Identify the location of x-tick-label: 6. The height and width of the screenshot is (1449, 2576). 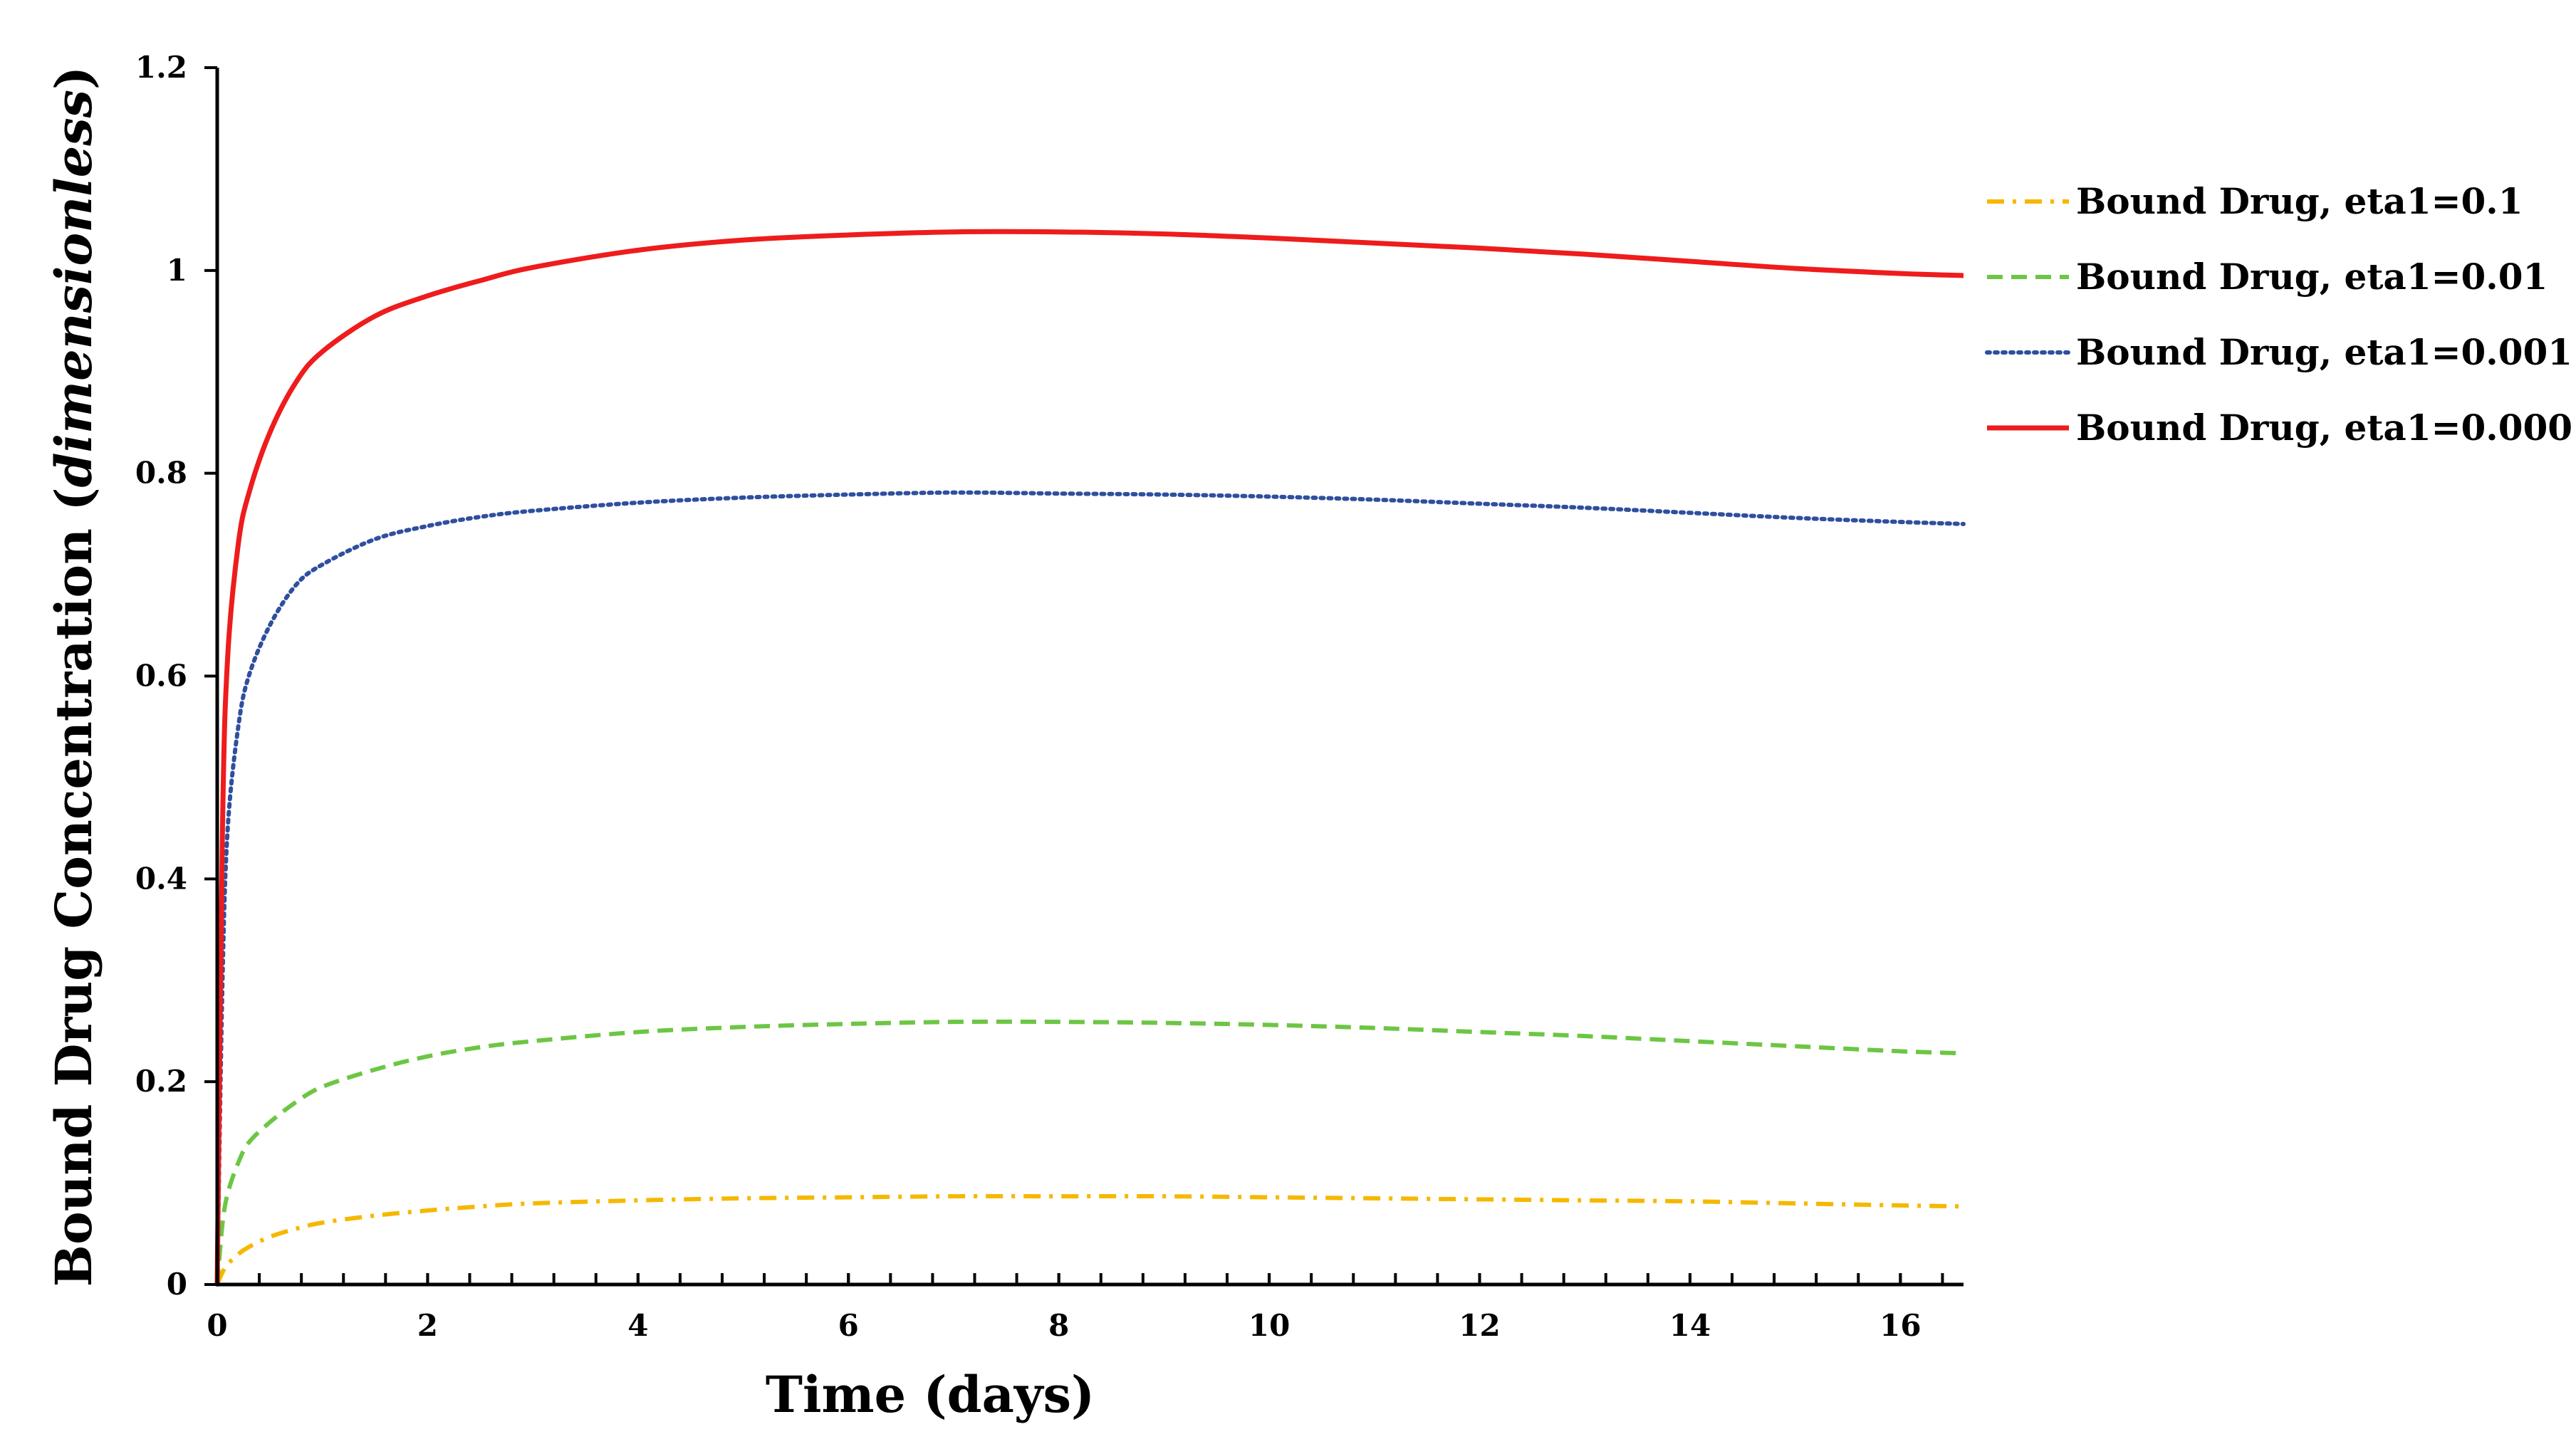
(848, 1325).